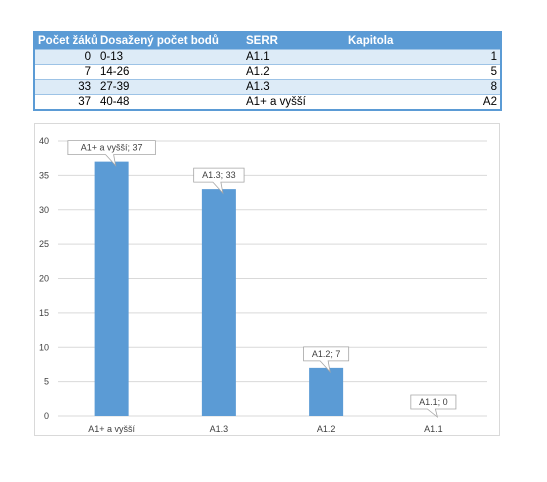 The height and width of the screenshot is (482, 547). What do you see at coordinates (294, 102) in the screenshot?
I see `cell-serr: A1+ a vyšší` at bounding box center [294, 102].